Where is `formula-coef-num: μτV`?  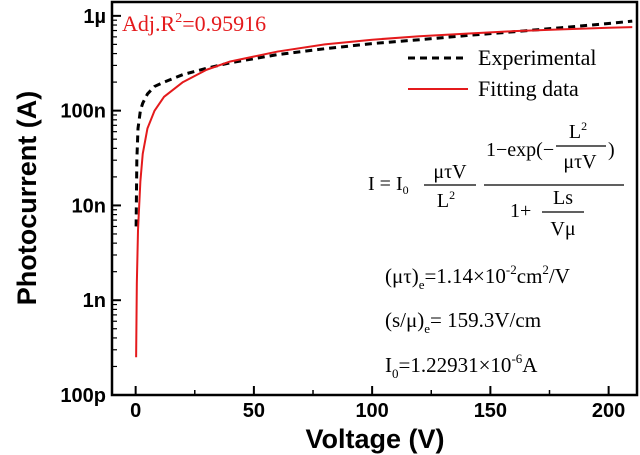
formula-coef-num: μτV is located at coordinates (450, 172).